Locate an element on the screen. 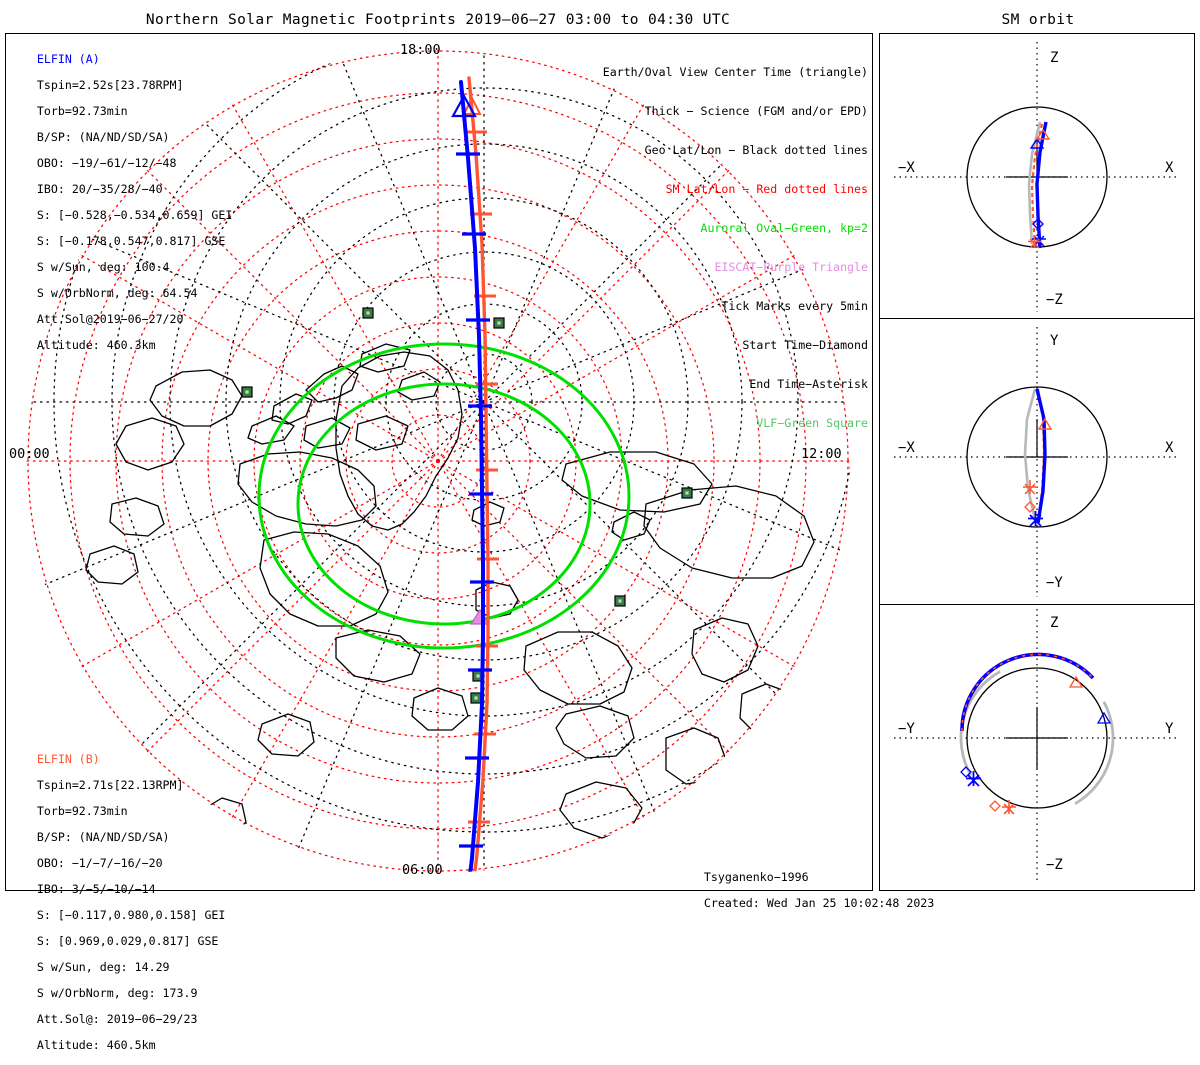  elfin-b-line-2: B/SP: (NA/ND/SD/SA) is located at coordinates (103, 837).